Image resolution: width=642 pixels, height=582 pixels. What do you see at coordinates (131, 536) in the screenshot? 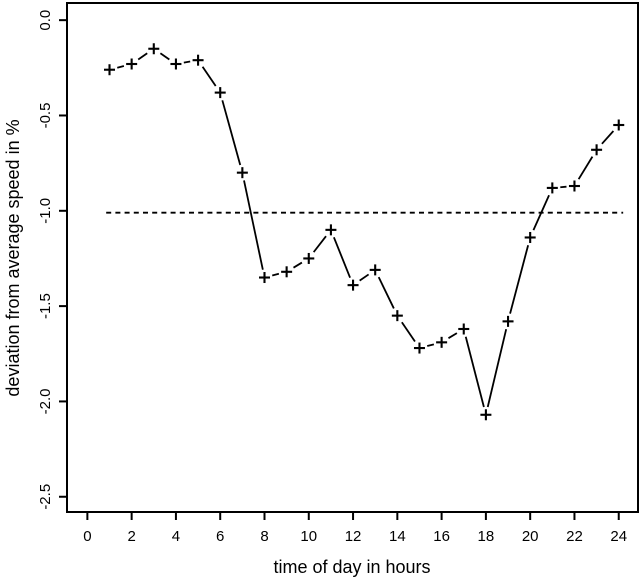
I see `x-tick-label: 2` at bounding box center [131, 536].